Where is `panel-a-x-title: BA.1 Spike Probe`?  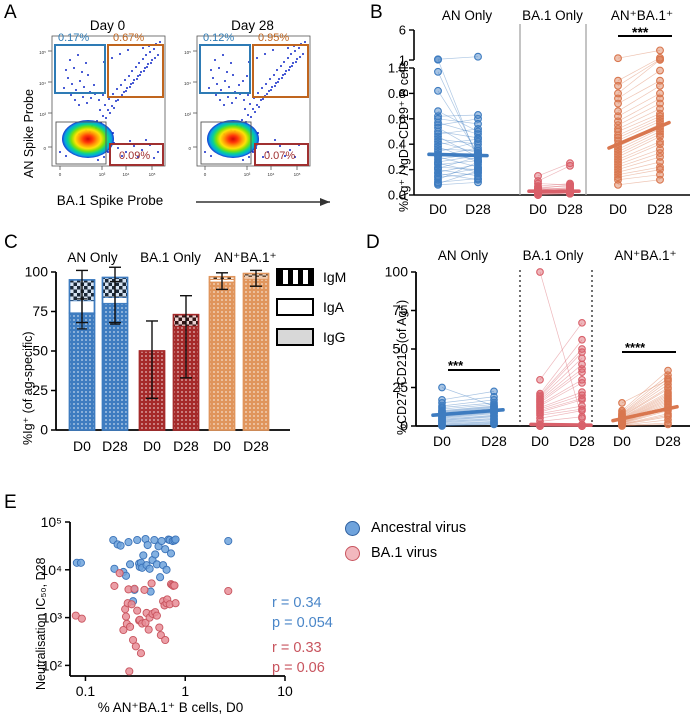
panel-a-x-title: BA.1 Spike Probe is located at coordinates (110, 200).